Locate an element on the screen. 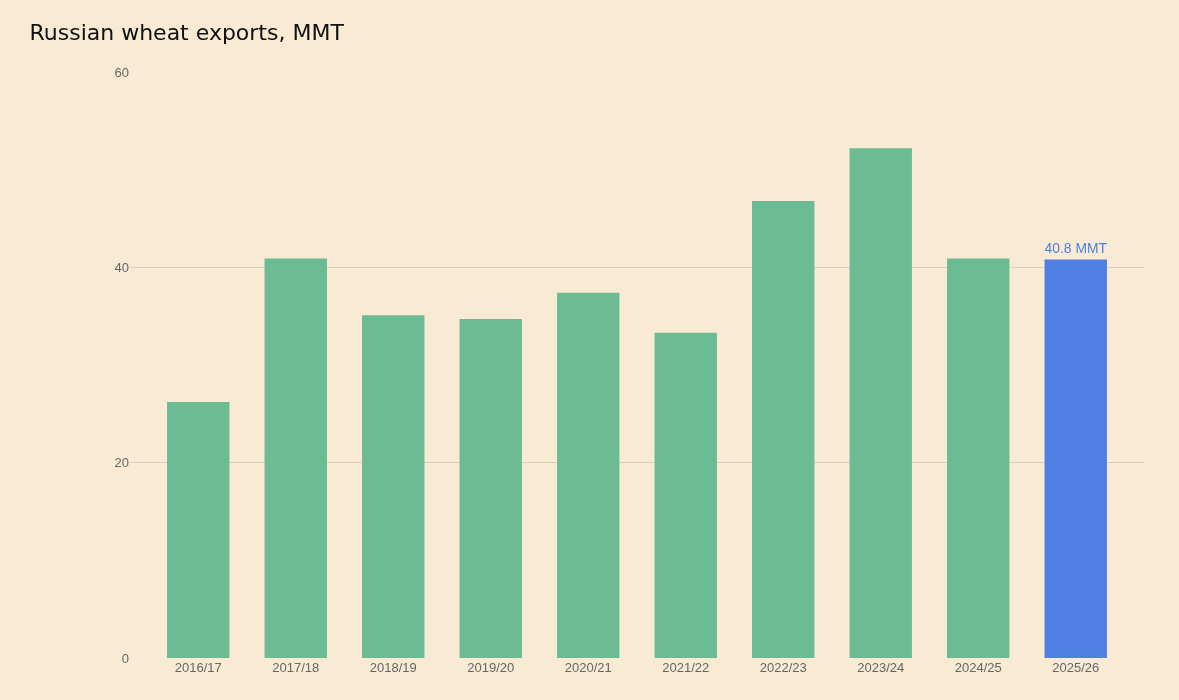  x-tick-label: 2016/17 is located at coordinates (198, 667).